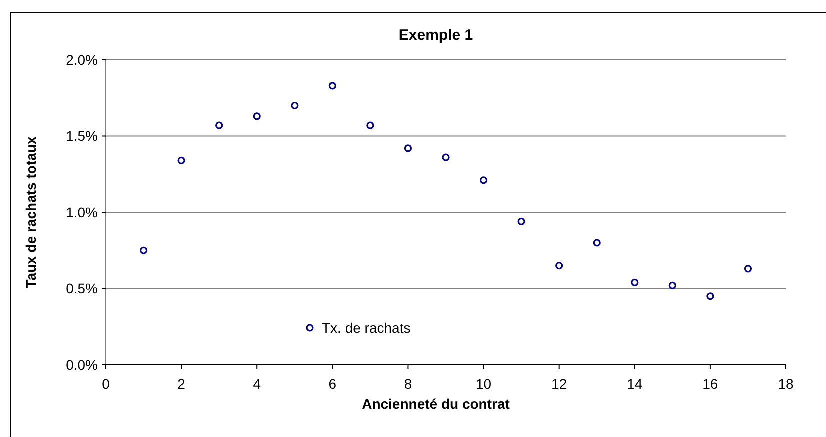  I want to click on y-tick-label: 1.0%, so click(82, 212).